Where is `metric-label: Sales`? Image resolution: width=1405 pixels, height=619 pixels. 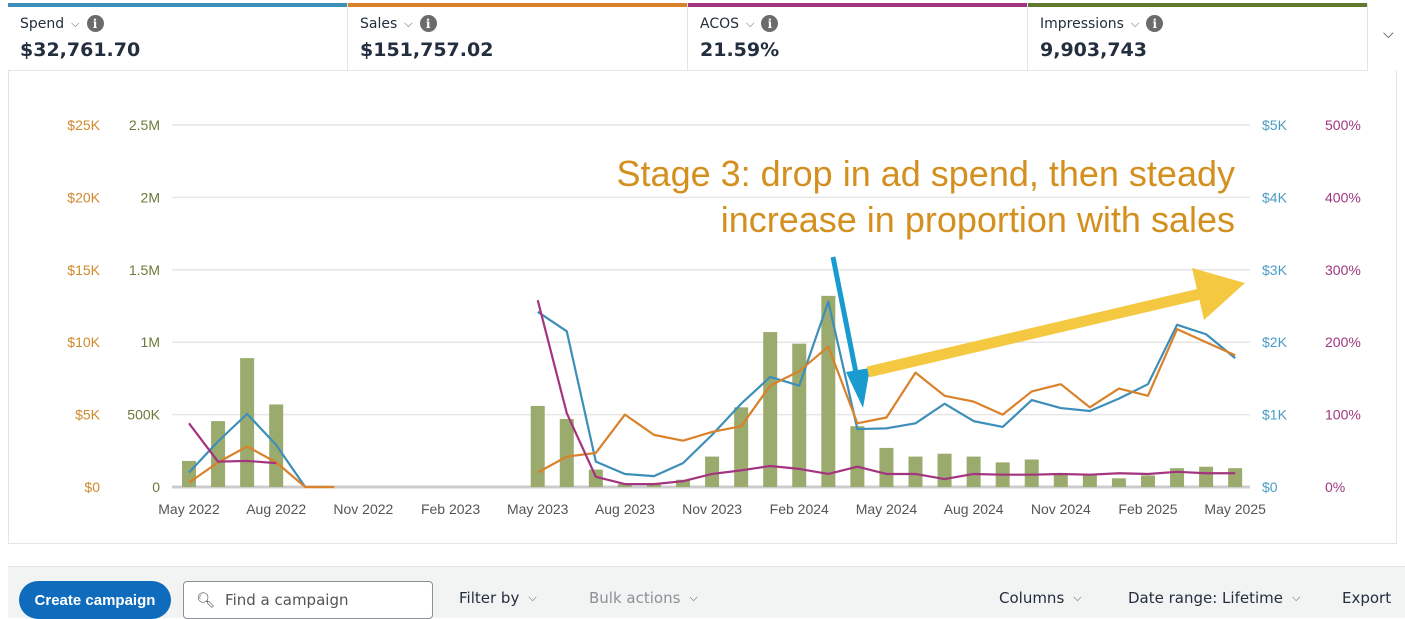 metric-label: Sales is located at coordinates (379, 23).